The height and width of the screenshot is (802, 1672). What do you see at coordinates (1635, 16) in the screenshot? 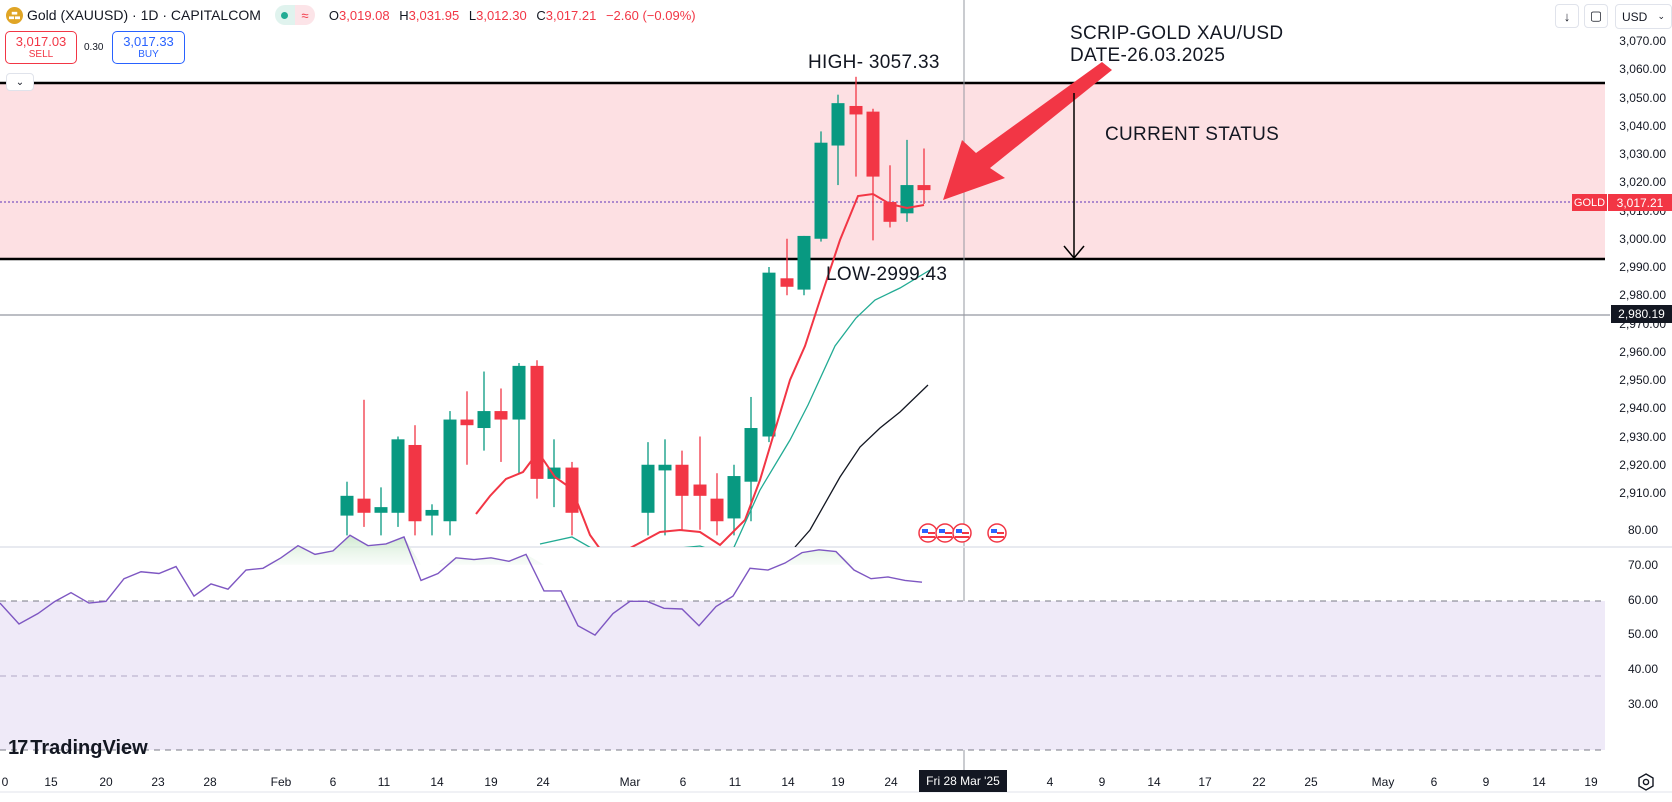
I see `currency-value: USD` at bounding box center [1635, 16].